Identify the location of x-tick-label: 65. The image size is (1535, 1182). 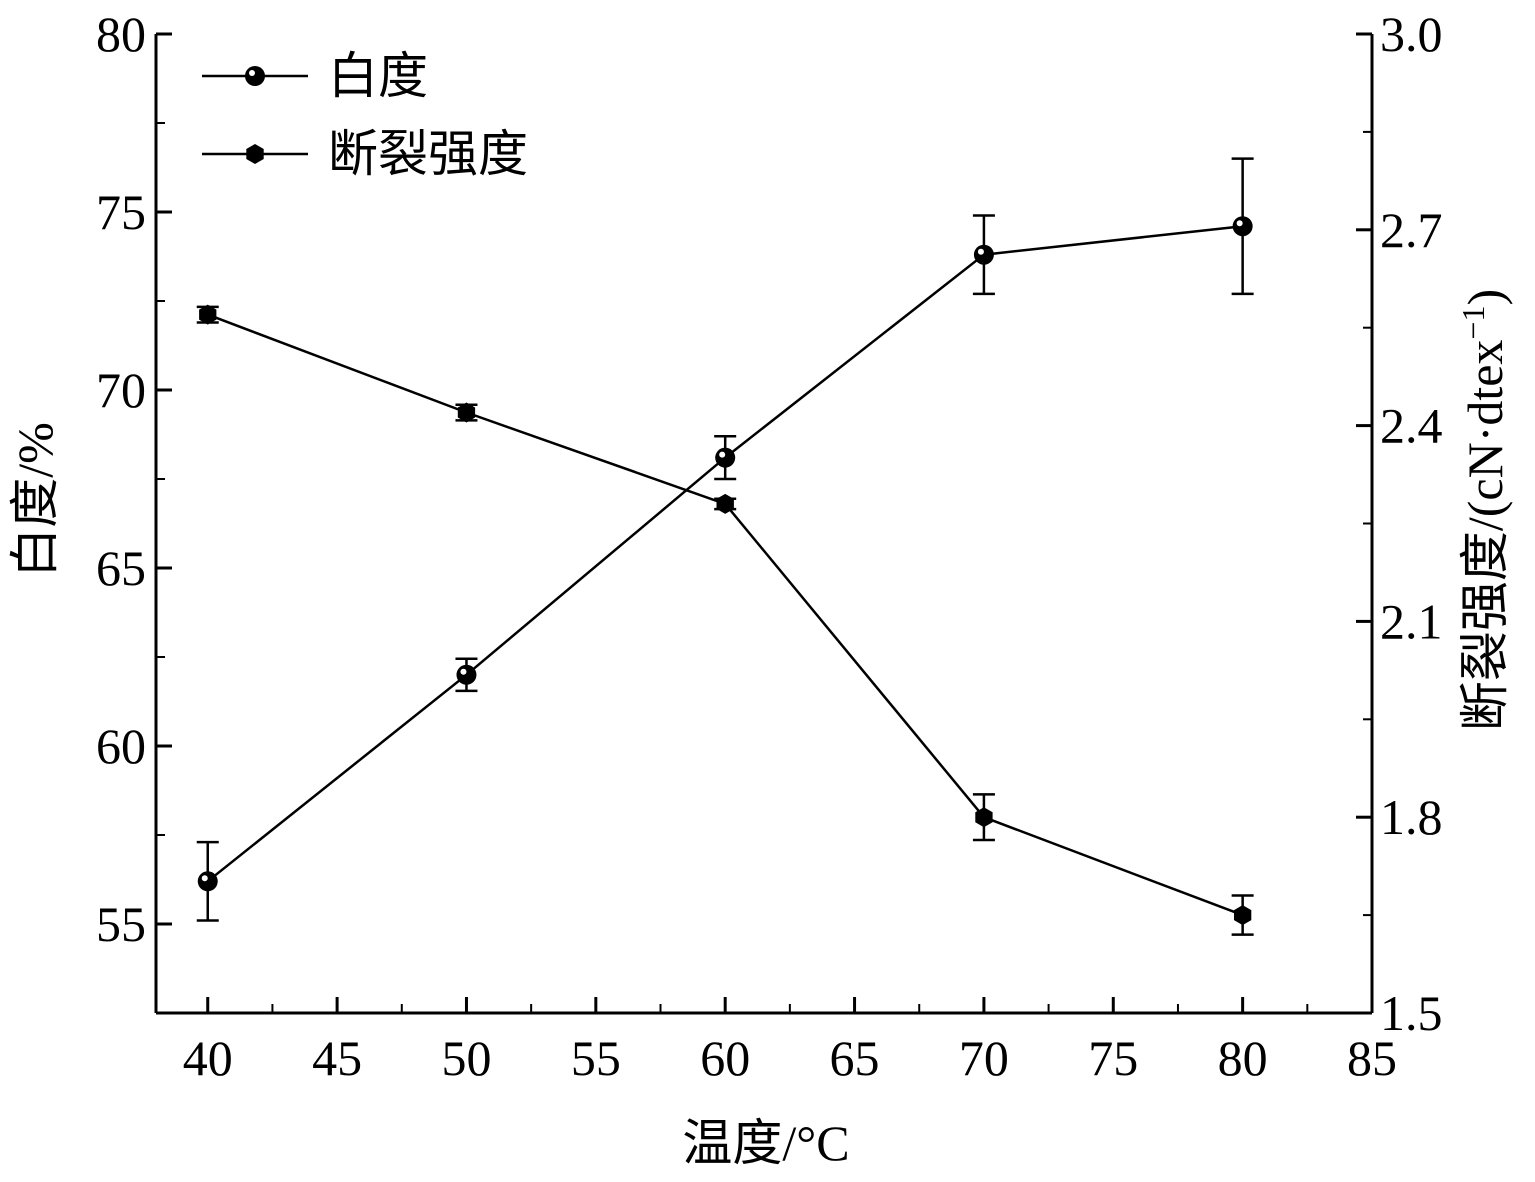
(855, 1058).